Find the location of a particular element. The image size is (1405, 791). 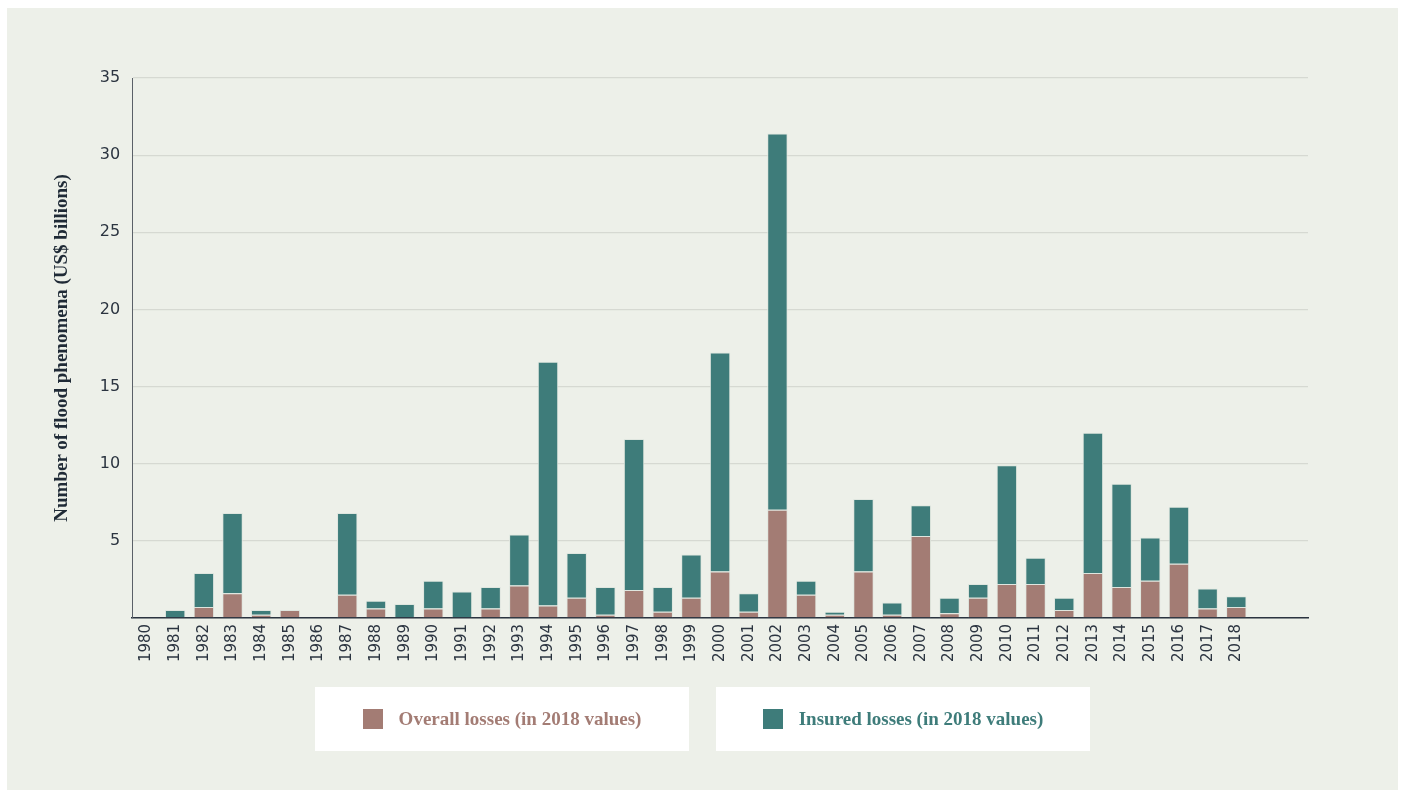

x-tick-label: 1985 is located at coordinates (288, 643).